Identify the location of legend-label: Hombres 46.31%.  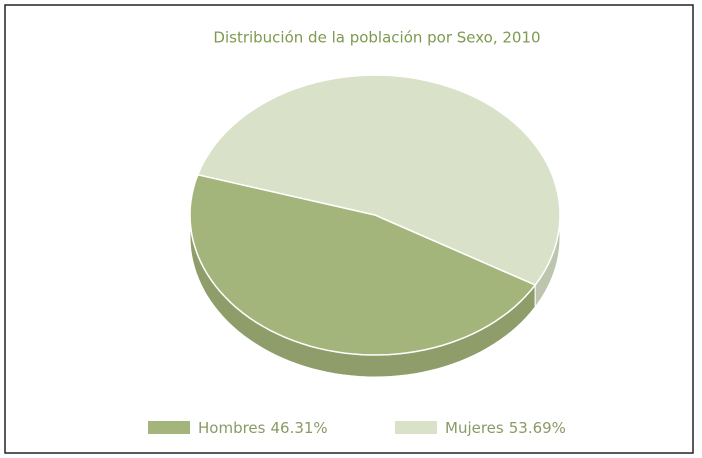
(263, 428).